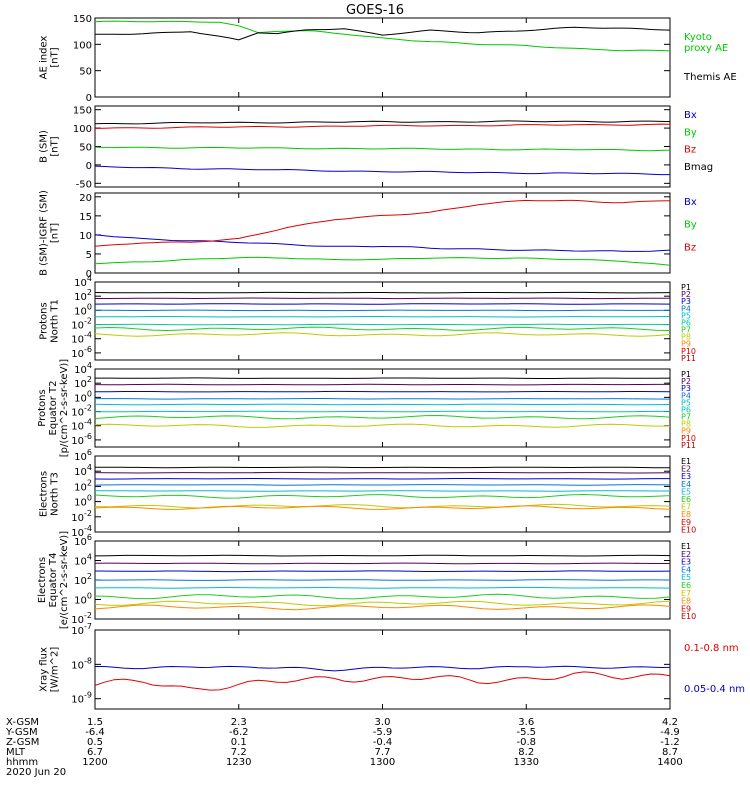  I want to click on panel-4-channel-p4, so click(383, 310).